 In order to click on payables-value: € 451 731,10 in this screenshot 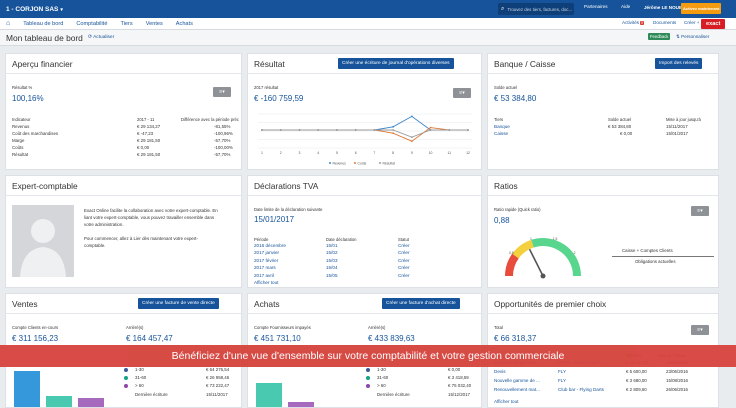, I will do `click(277, 338)`.